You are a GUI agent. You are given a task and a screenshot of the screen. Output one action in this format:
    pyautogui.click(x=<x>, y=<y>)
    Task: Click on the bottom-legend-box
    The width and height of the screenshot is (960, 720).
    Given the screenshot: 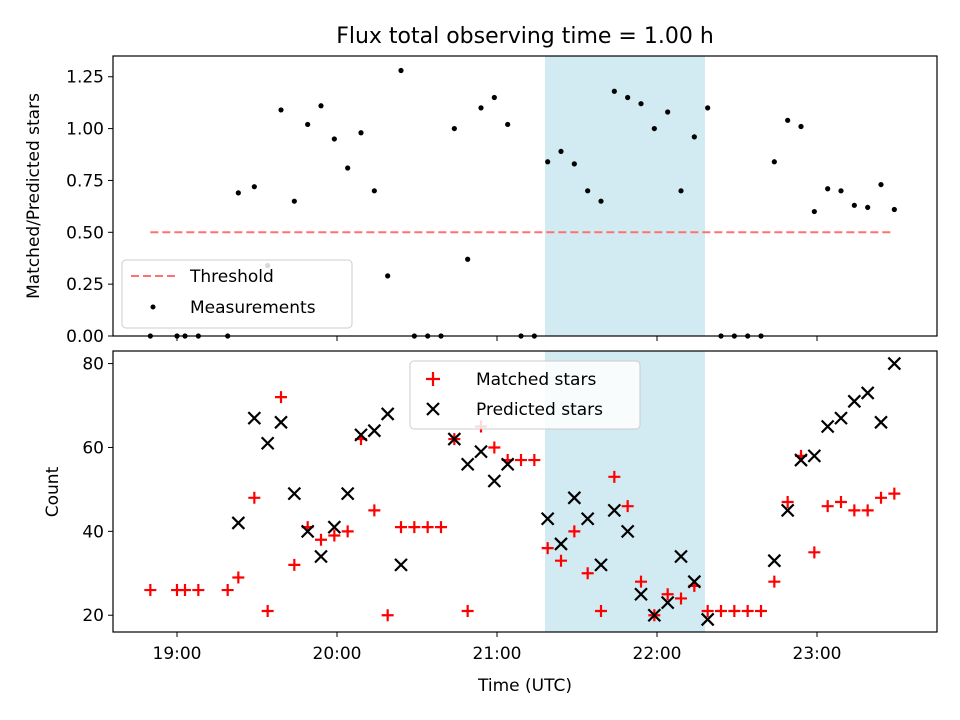 What is the action you would take?
    pyautogui.click(x=525, y=395)
    